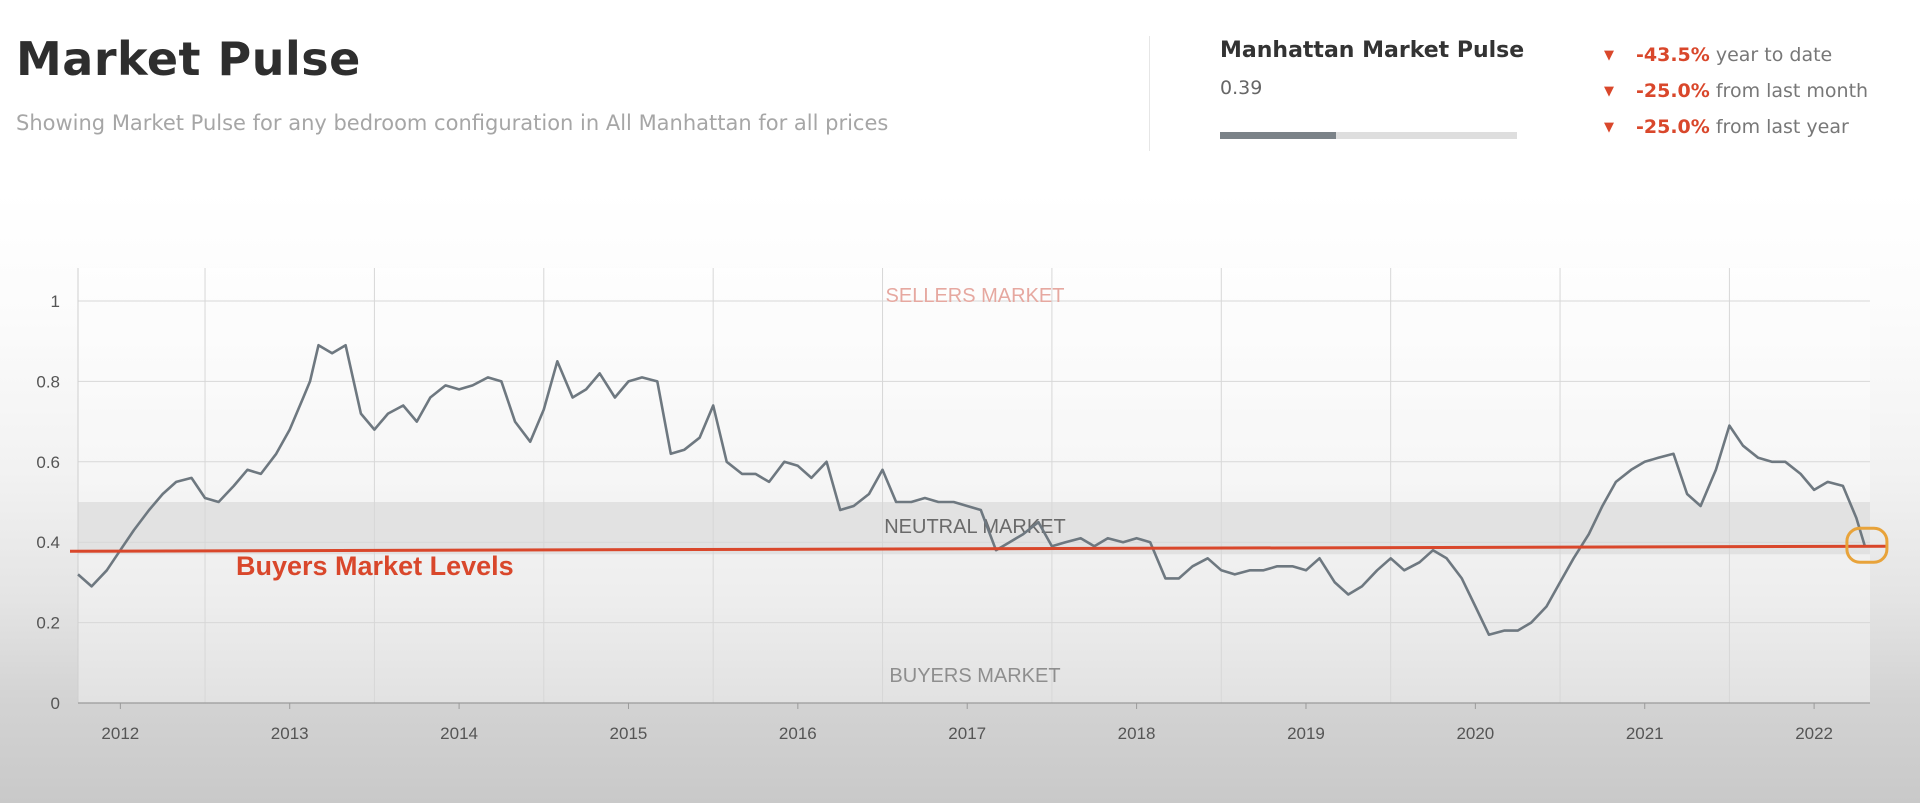 Image resolution: width=1920 pixels, height=803 pixels. I want to click on stat-text: from last month, so click(1792, 91).